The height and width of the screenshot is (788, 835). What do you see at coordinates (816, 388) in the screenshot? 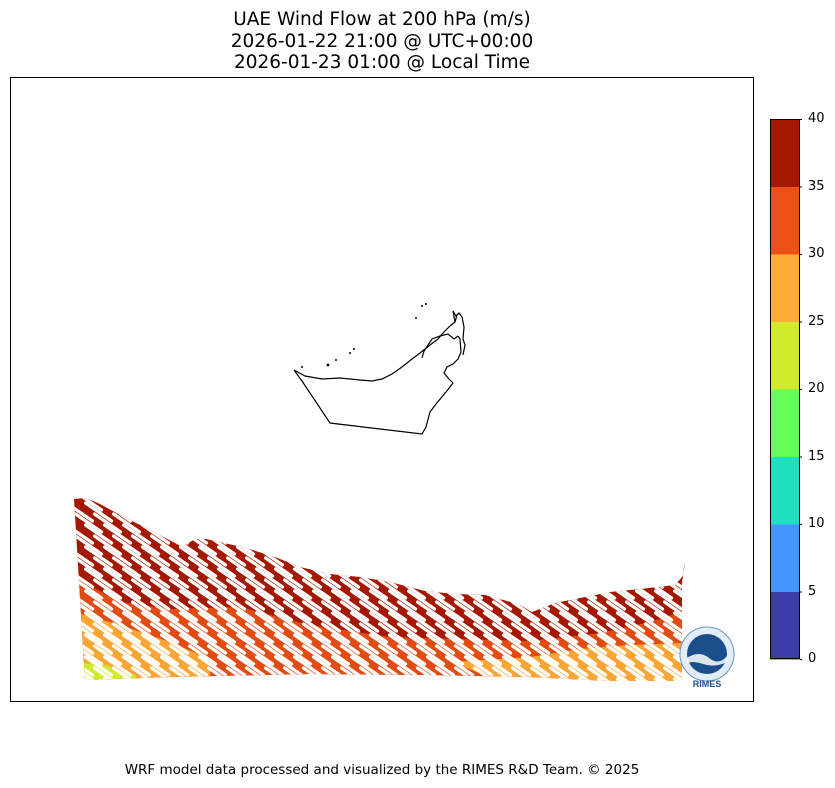
I see `colorbar-tick-label: 20` at bounding box center [816, 388].